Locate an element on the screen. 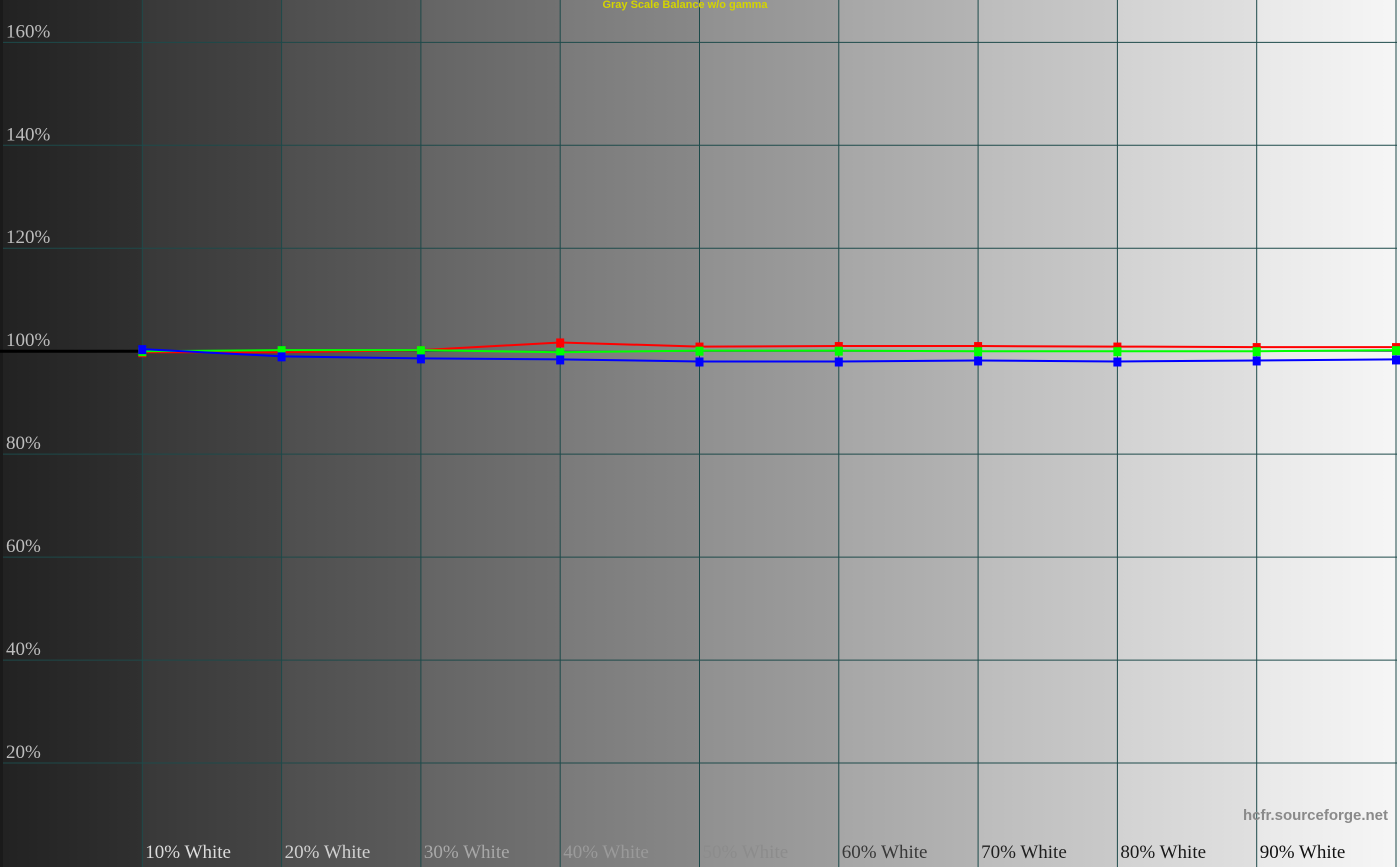  y-tick-label: 120% is located at coordinates (28, 237).